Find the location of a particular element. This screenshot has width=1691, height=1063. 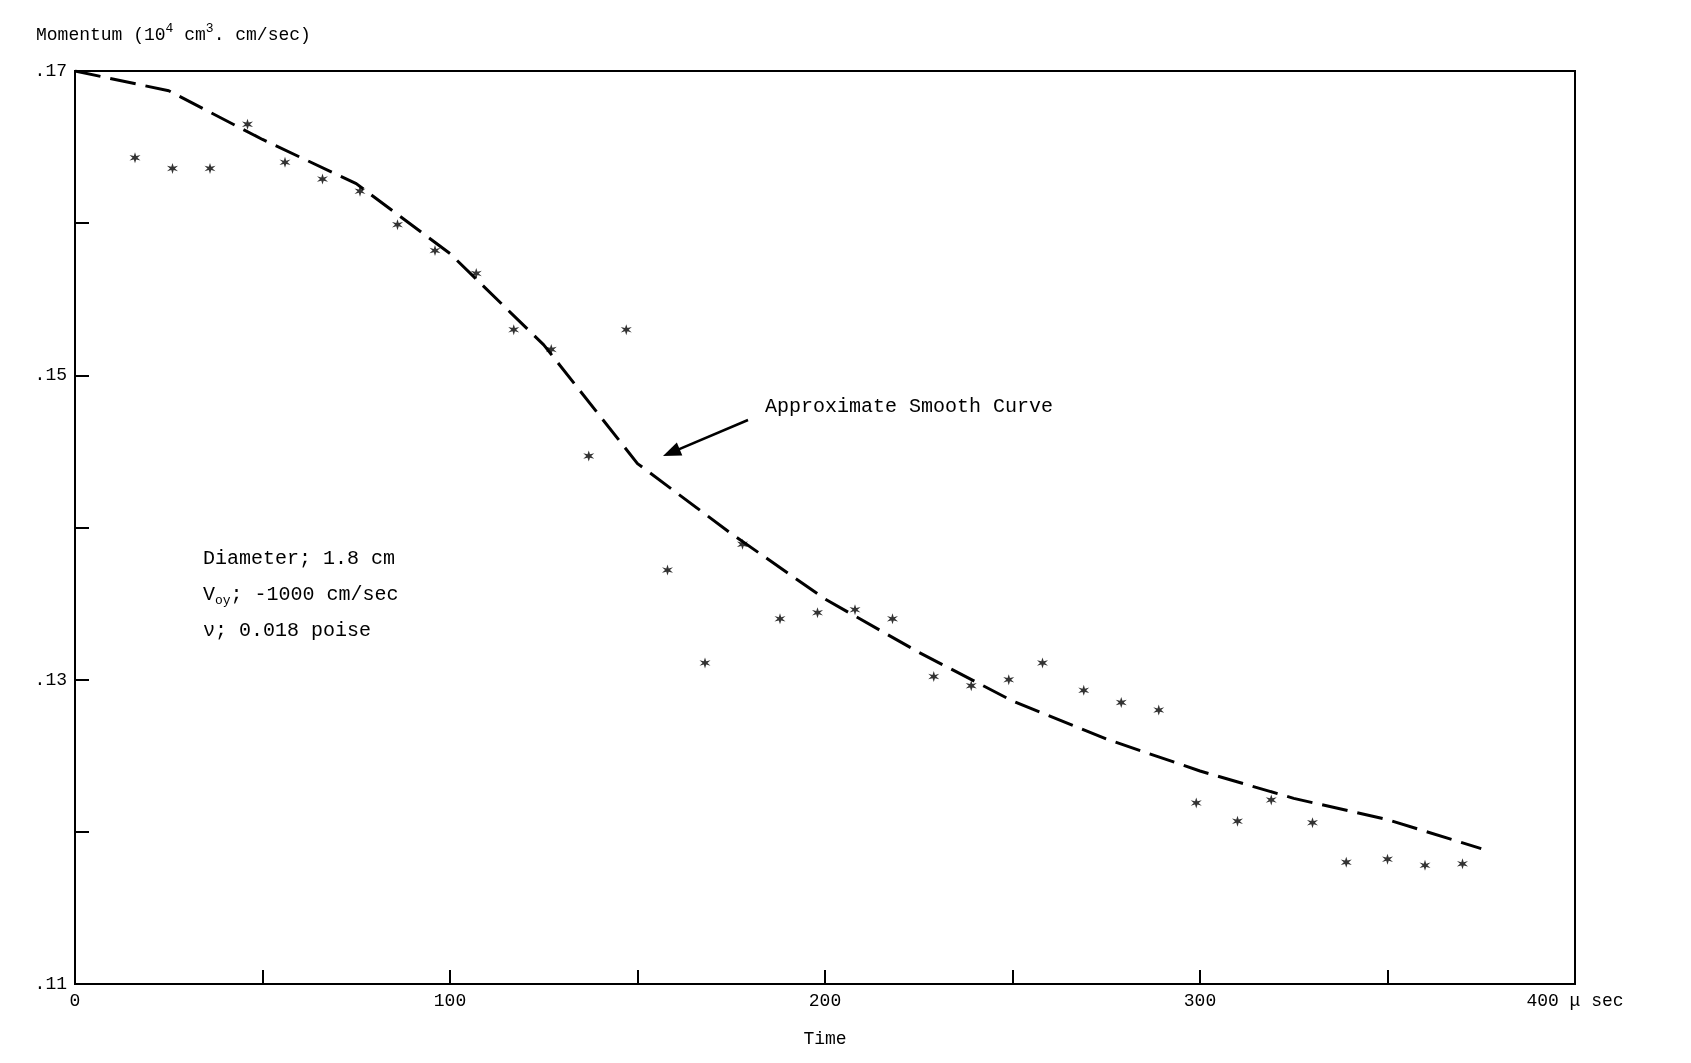

annotation: Diameter; 1.8 cm is located at coordinates (299, 558).